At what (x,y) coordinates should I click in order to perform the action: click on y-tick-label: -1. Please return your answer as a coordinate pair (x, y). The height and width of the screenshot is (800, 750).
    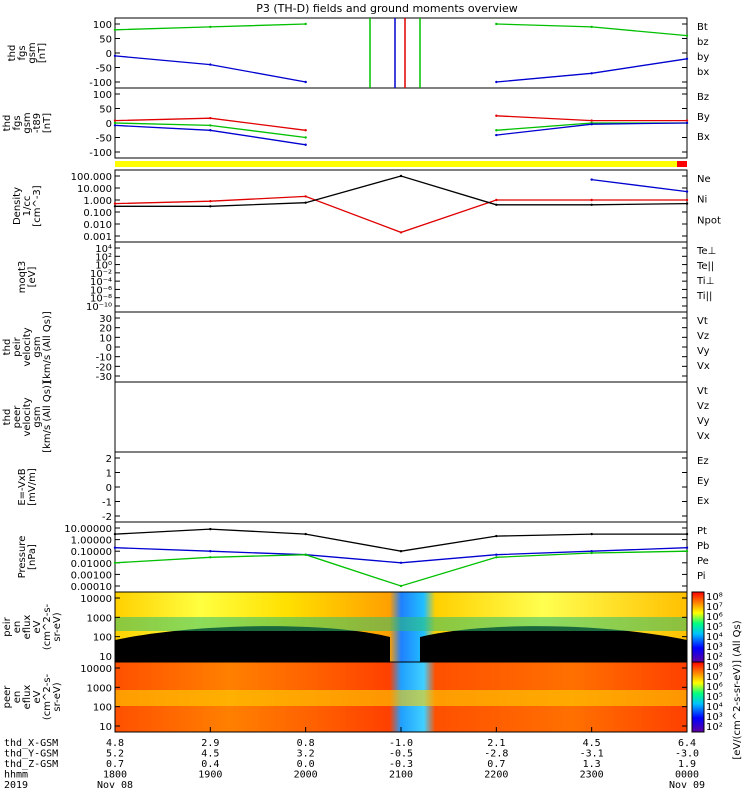
    Looking at the image, I should click on (107, 503).